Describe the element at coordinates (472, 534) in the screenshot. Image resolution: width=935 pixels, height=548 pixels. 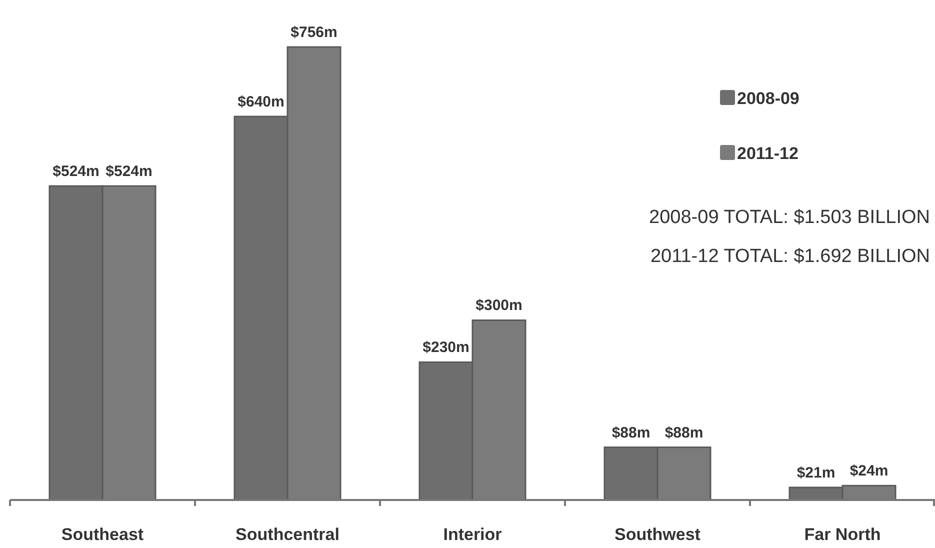
I see `x-tick-label: Interior` at that location.